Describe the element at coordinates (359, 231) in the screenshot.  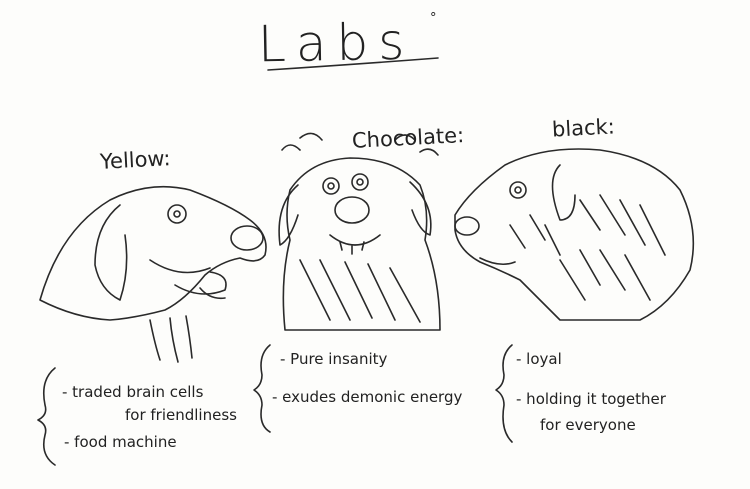
I see `chocolate-lab-illustration` at that location.